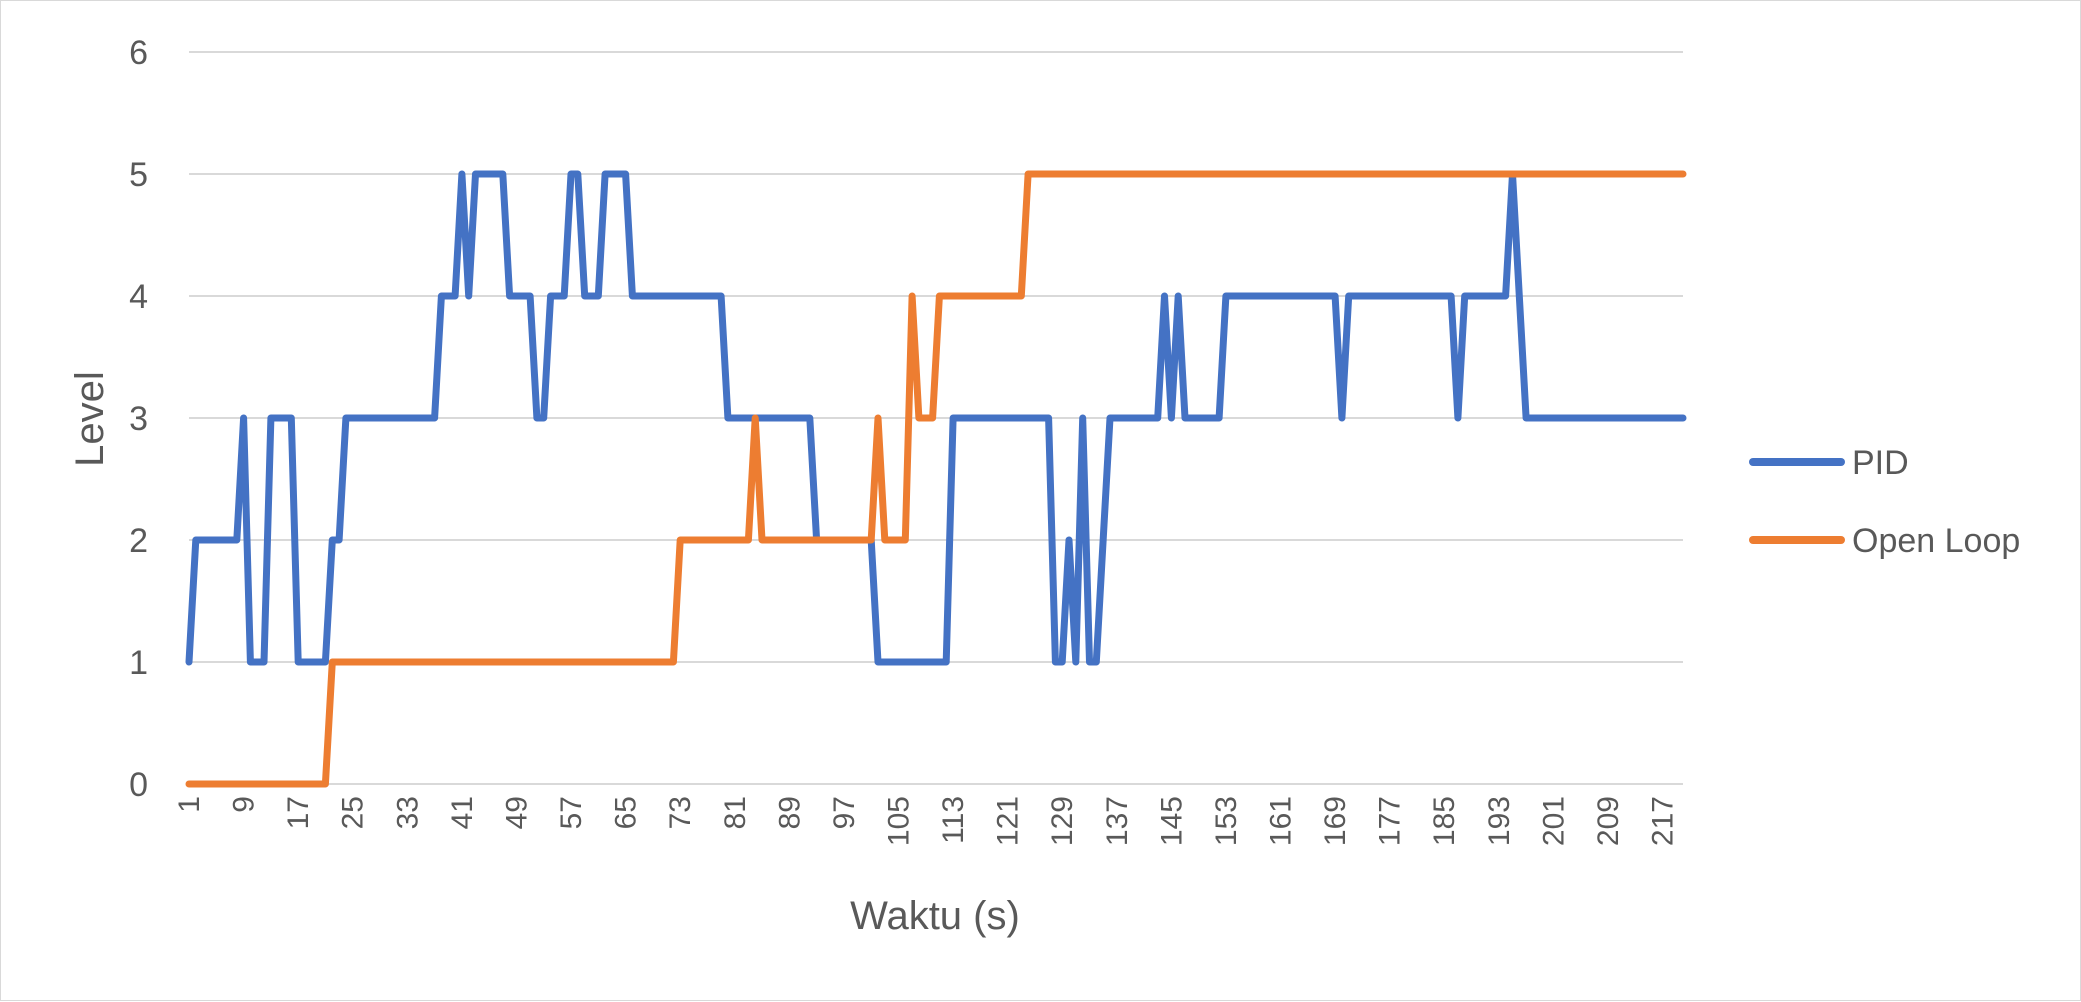  I want to click on x-tick-label: 201, so click(1553, 821).